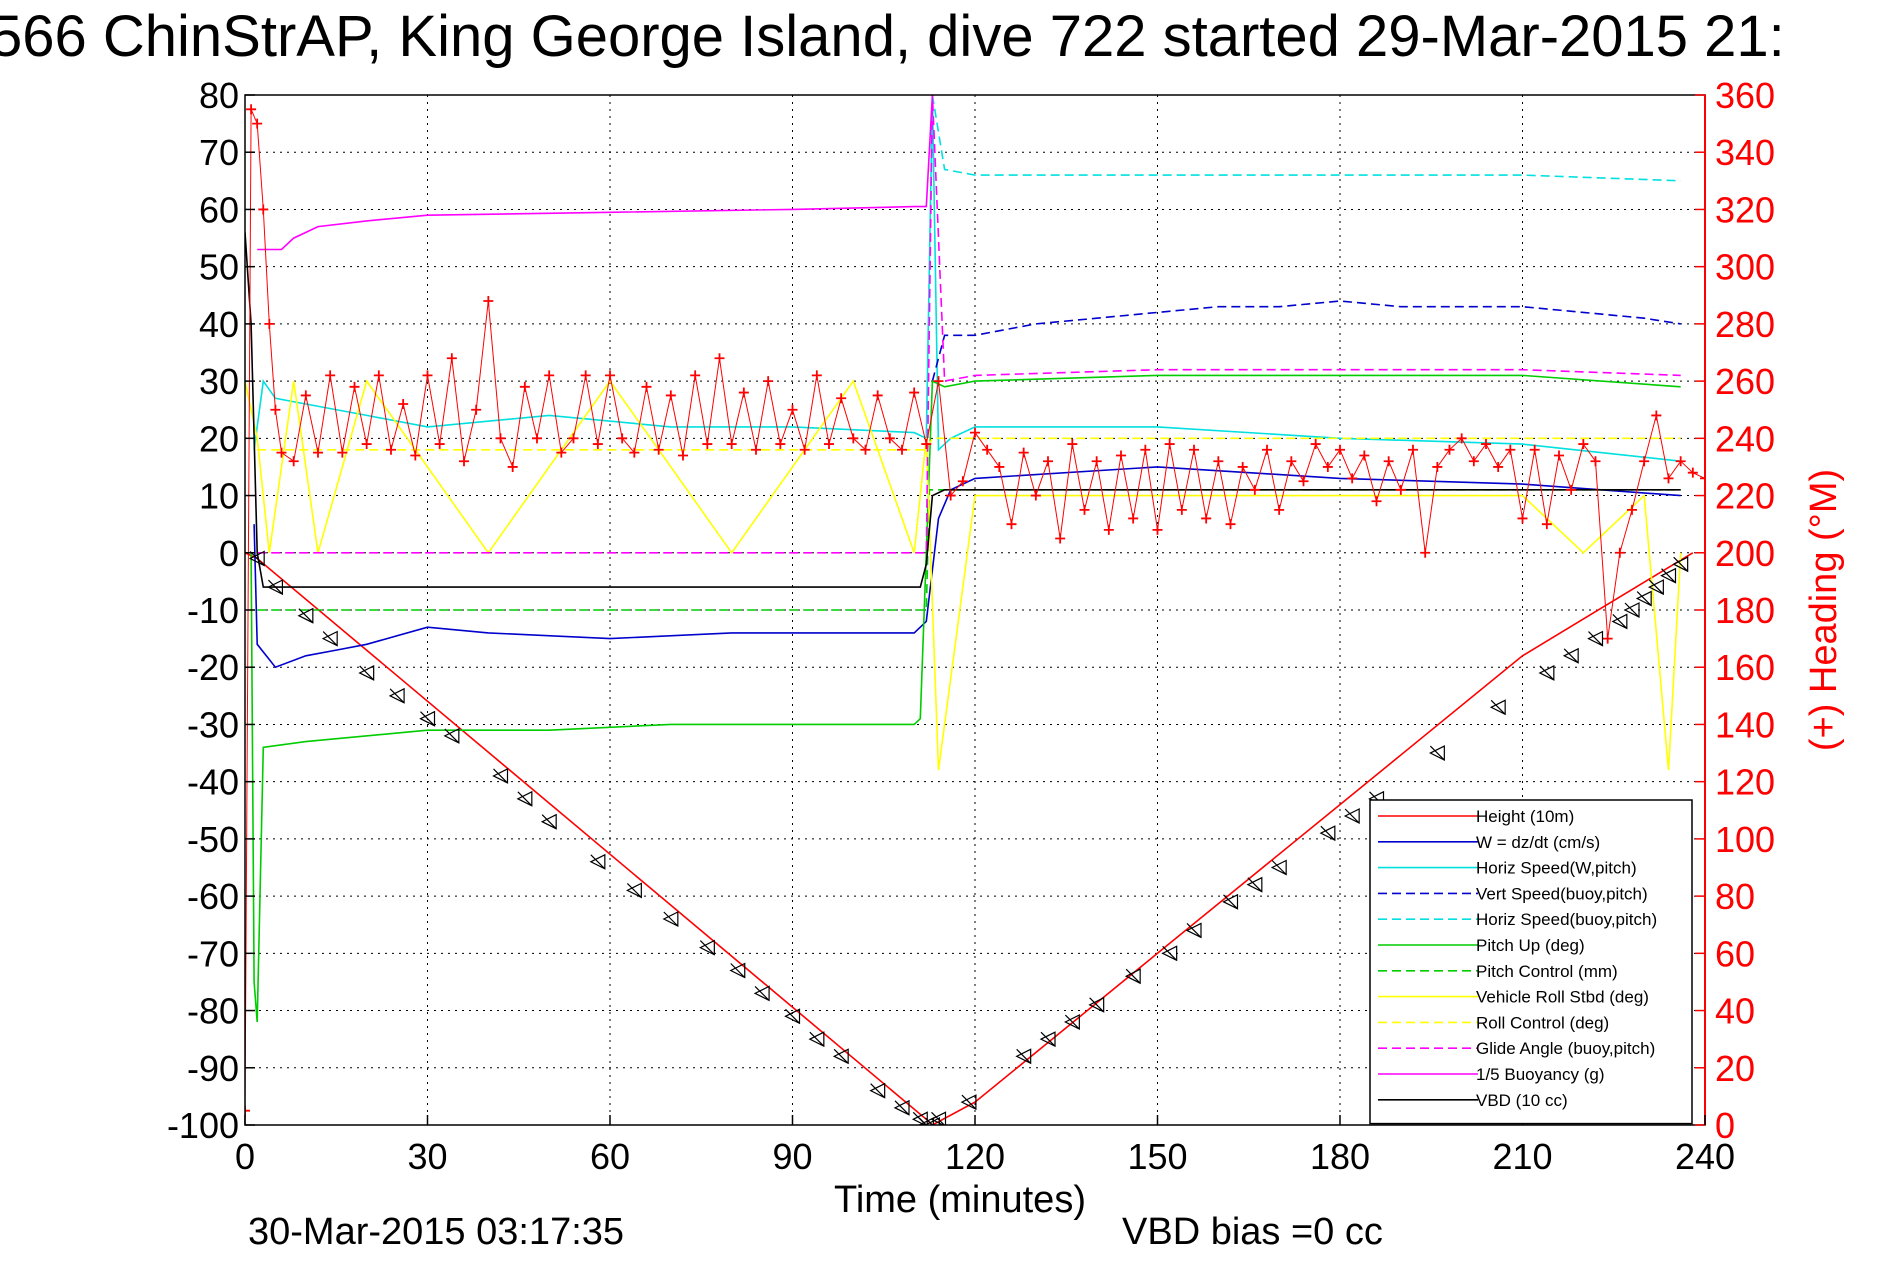 The height and width of the screenshot is (1262, 1891). What do you see at coordinates (610, 1156) in the screenshot?
I see `x-tick-label: 60` at bounding box center [610, 1156].